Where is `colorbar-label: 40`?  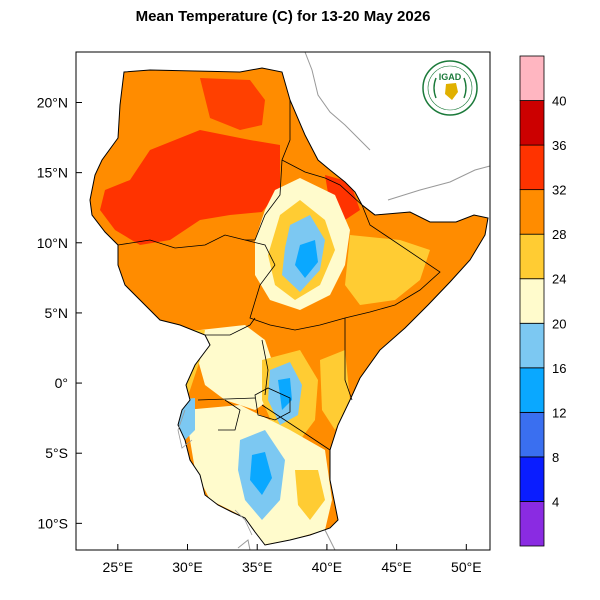
colorbar-label: 40 is located at coordinates (559, 101).